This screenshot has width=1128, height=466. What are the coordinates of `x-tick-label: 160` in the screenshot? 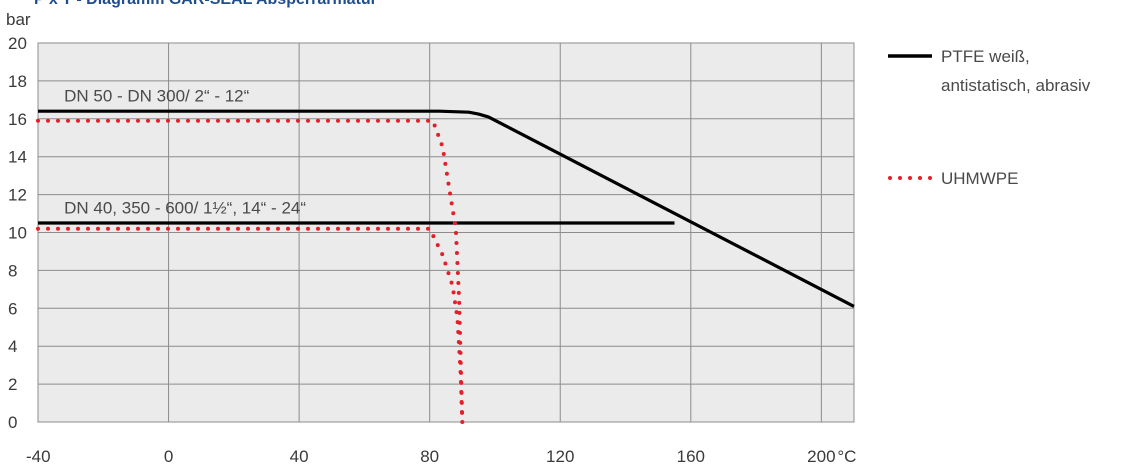 It's located at (691, 456).